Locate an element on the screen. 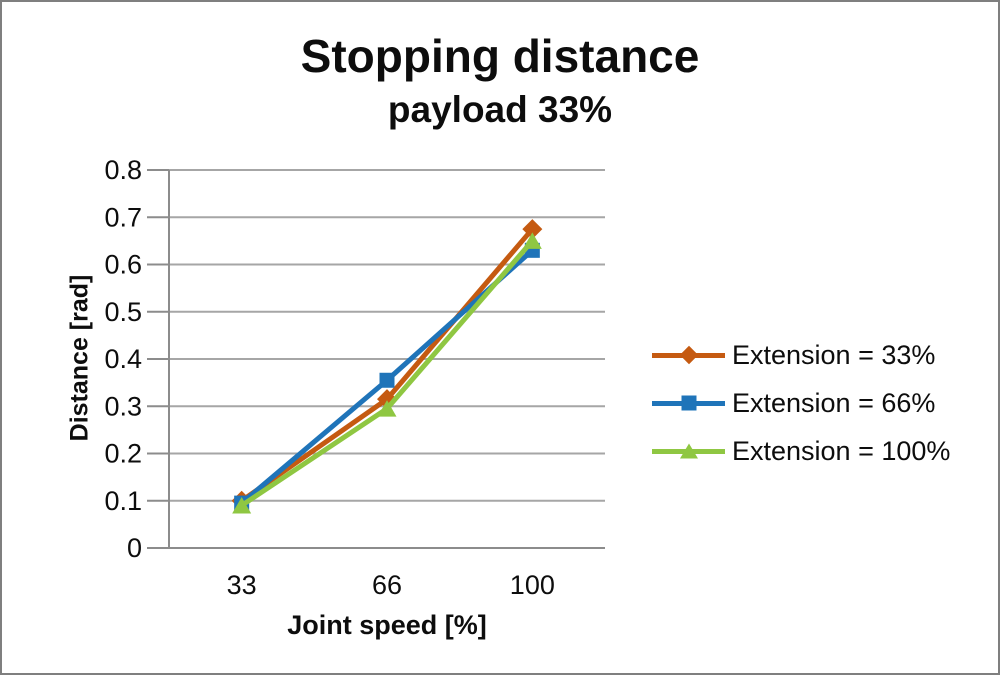 This screenshot has height=675, width=1000. y-tick-label: 0.4 is located at coordinates (123, 359).